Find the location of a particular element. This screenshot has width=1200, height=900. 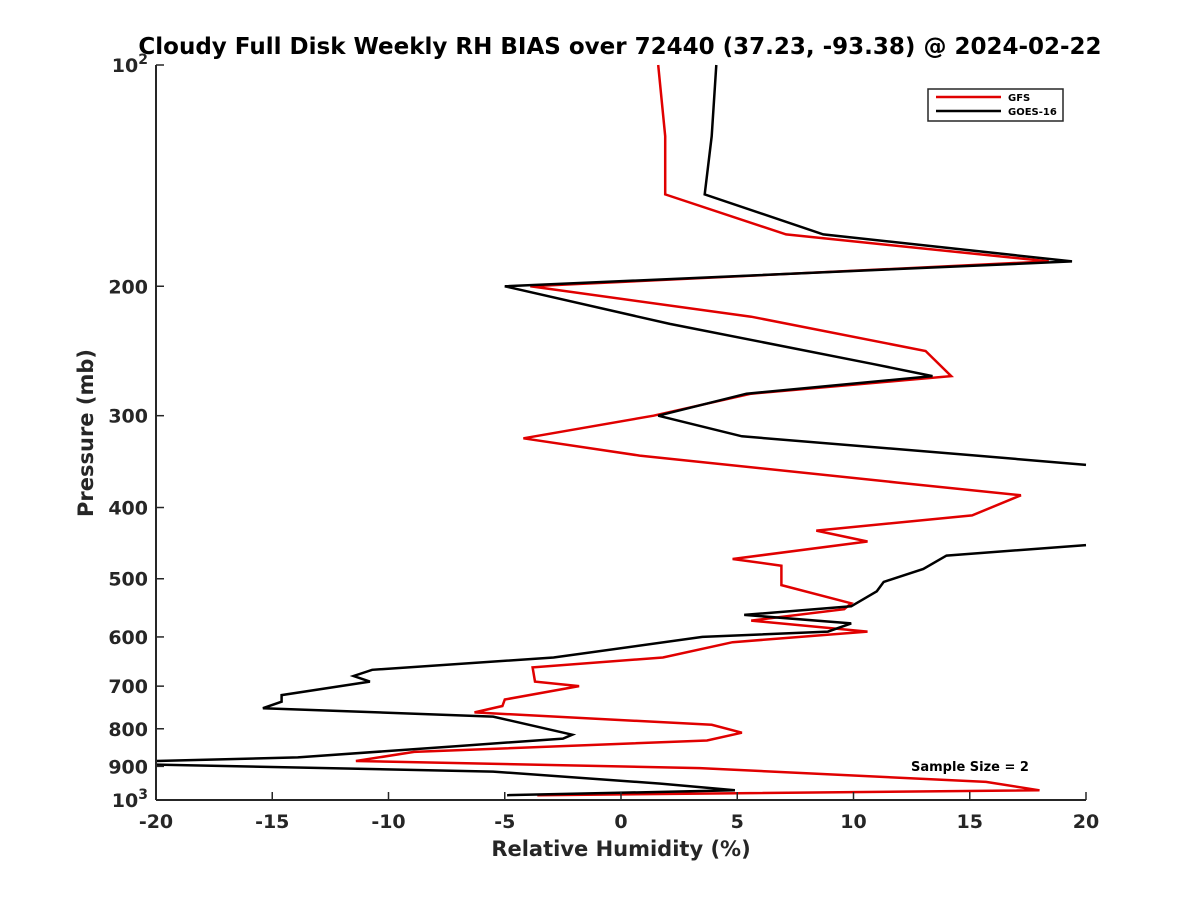

x-tick-label: 0 is located at coordinates (620, 822).